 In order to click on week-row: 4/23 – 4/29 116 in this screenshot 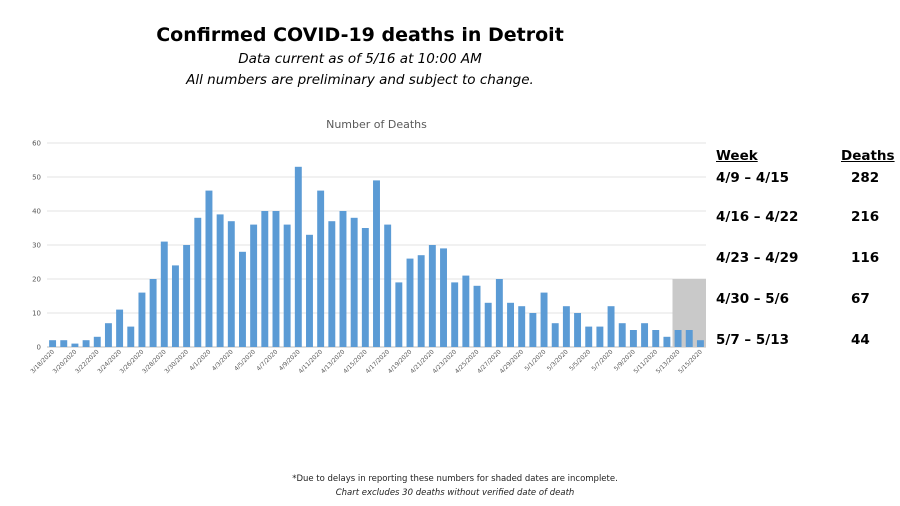, I will do `click(807, 260)`.